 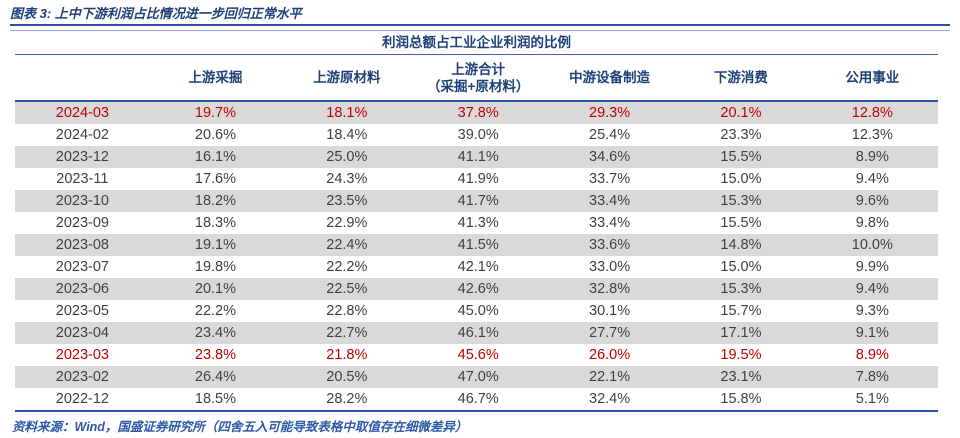 I want to click on date-cell: 2023-06, so click(x=82, y=289).